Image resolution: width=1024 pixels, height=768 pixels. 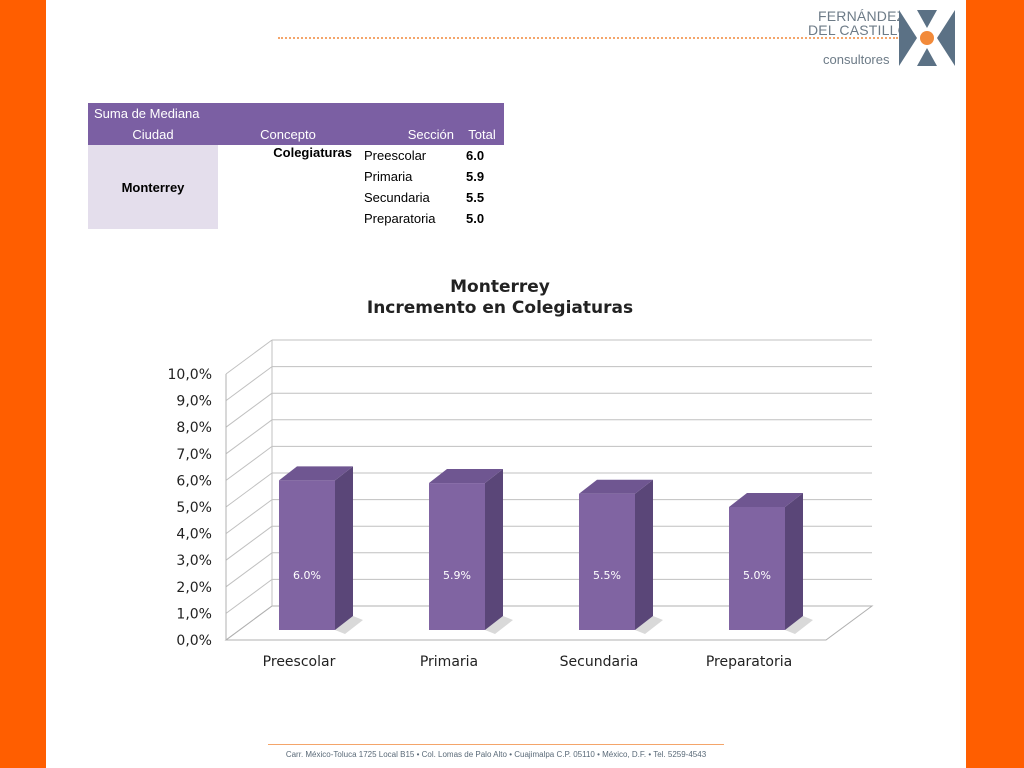 I want to click on y-tick-label: 10,0%, so click(x=190, y=375).